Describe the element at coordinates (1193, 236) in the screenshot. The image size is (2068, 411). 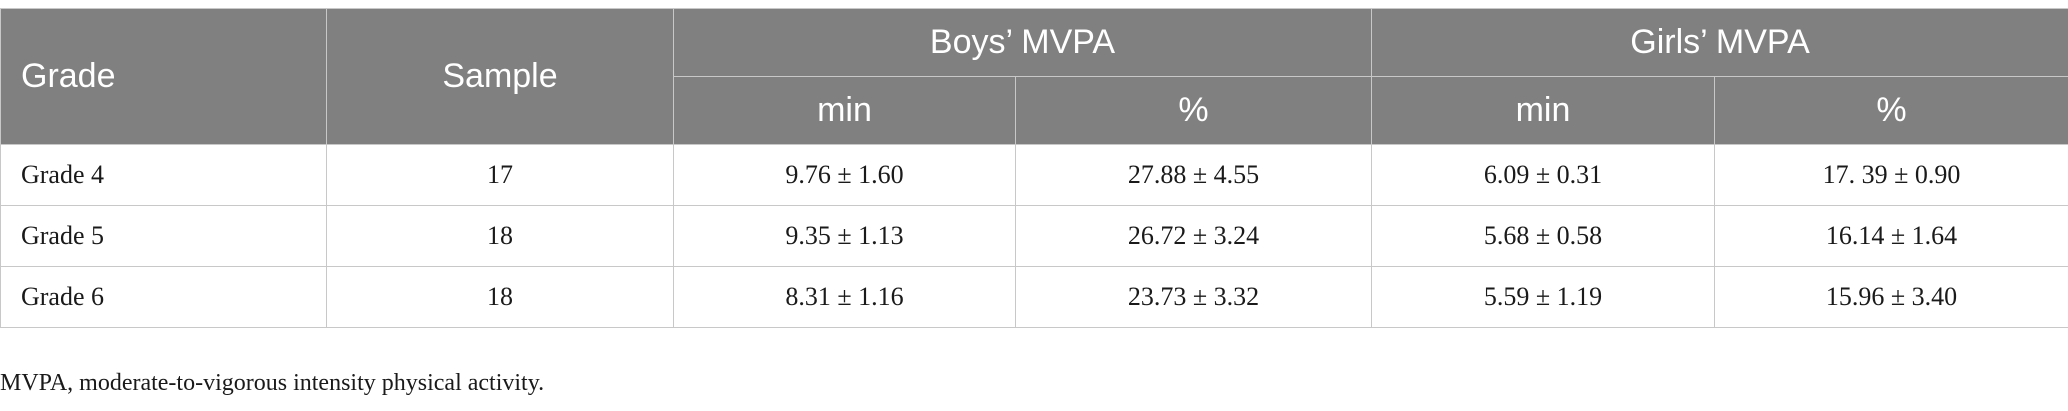
I see `cell-boys-pct: 26.72 ± 3.24` at that location.